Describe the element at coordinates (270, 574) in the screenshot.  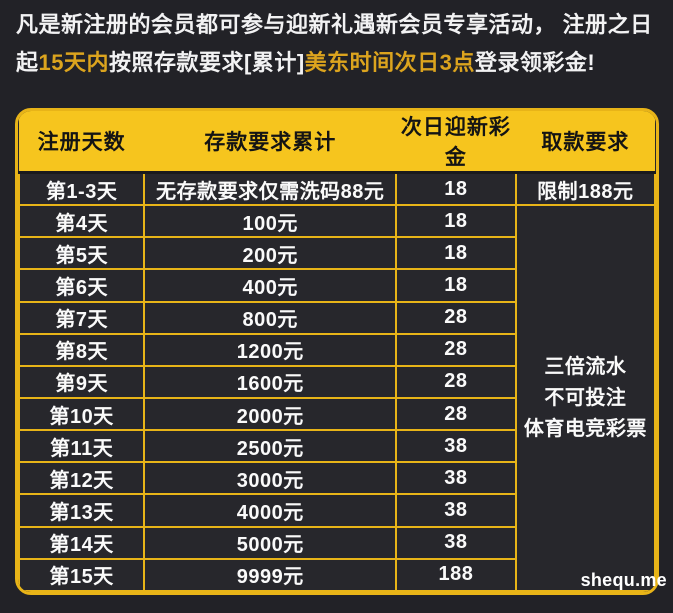
I see `deposit-cell: 9999元` at that location.